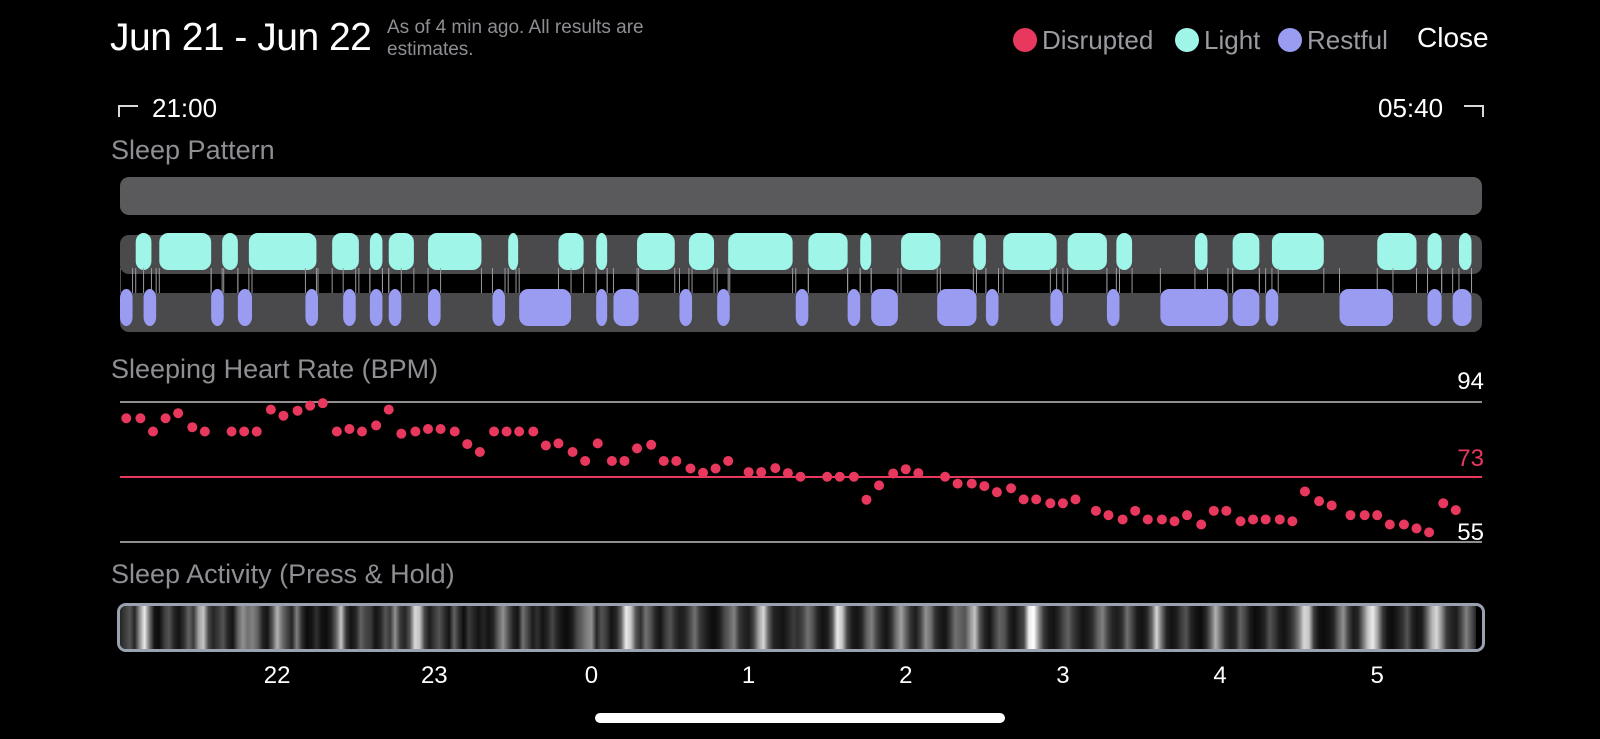  What do you see at coordinates (801, 402) in the screenshot?
I see `heart-rate-max-line` at bounding box center [801, 402].